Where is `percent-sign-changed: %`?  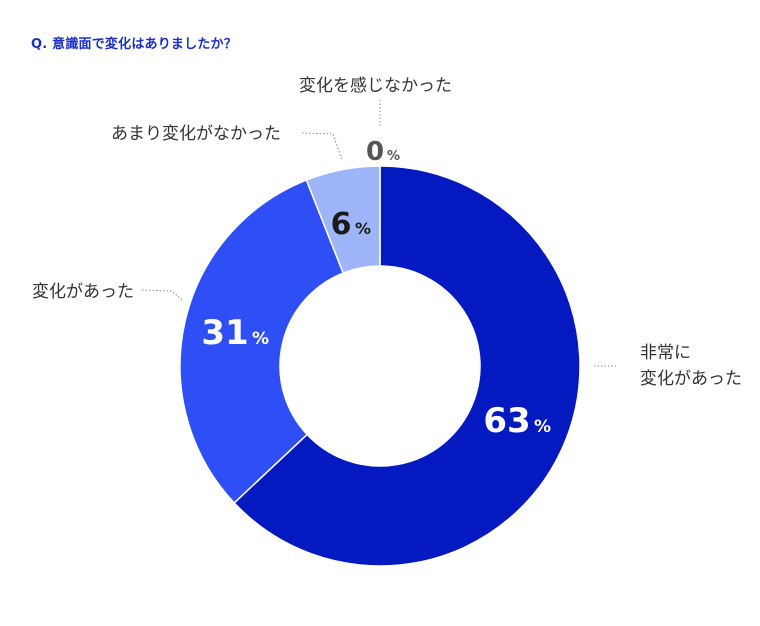
percent-sign-changed: % is located at coordinates (260, 339).